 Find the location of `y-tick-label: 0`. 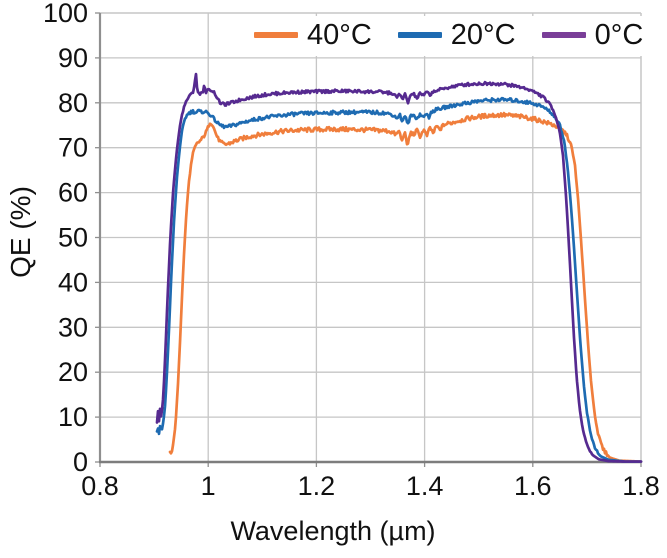

y-tick-label: 0 is located at coordinates (80, 462).